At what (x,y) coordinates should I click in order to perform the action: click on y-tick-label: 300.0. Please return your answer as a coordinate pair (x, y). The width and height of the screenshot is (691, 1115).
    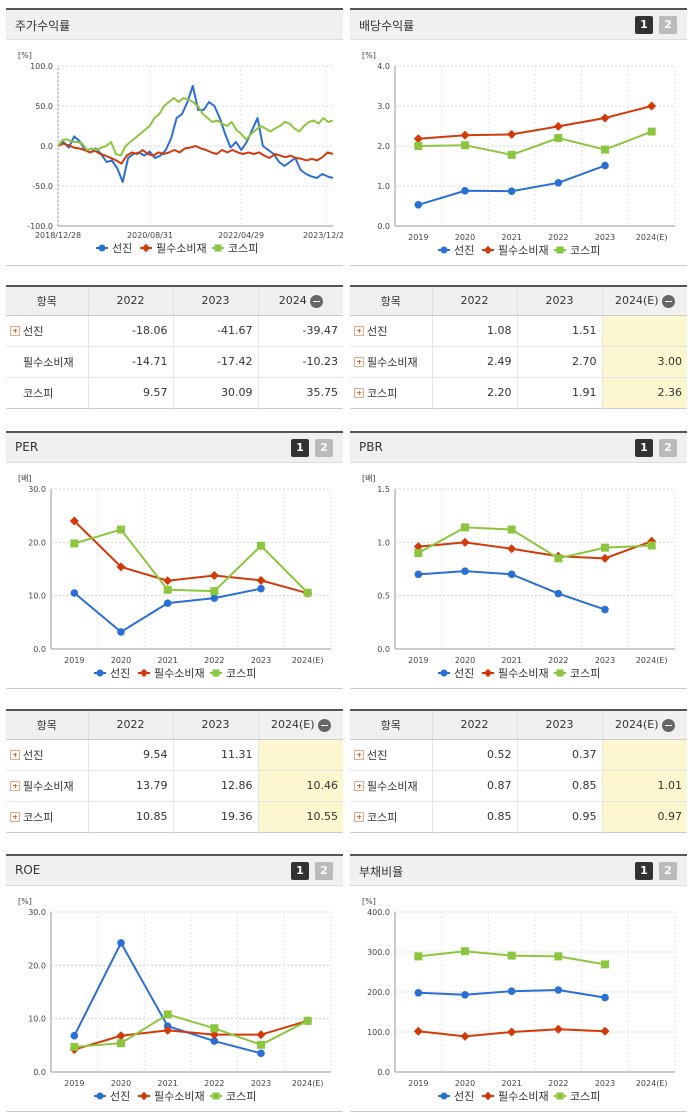
    Looking at the image, I should click on (378, 952).